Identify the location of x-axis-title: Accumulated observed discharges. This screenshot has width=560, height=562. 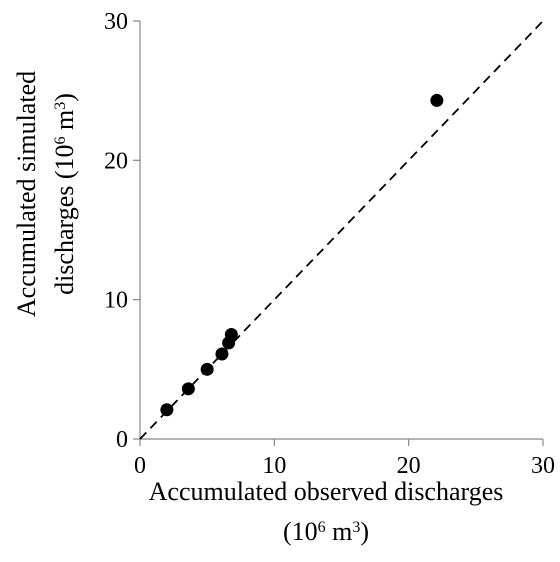
(326, 491).